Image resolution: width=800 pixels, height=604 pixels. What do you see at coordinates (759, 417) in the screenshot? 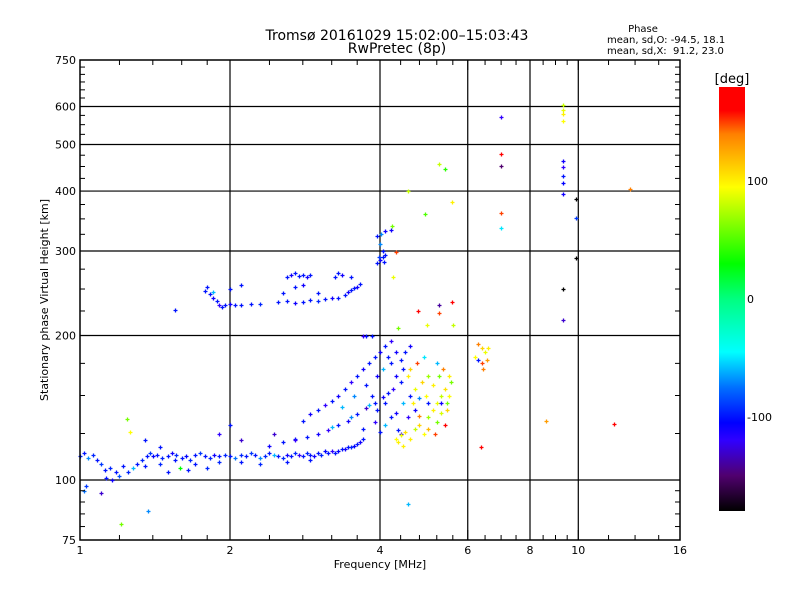
I see `colorbar-tick-label: -100` at bounding box center [759, 417].